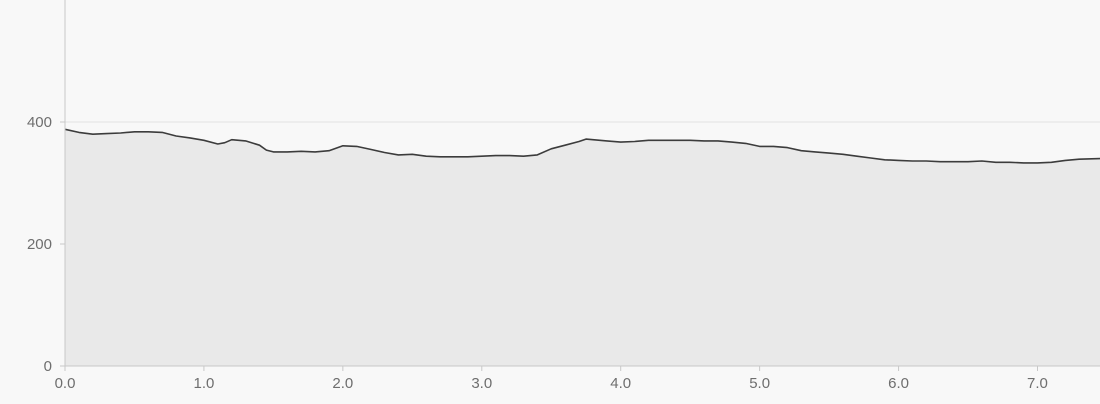  What do you see at coordinates (620, 383) in the screenshot?
I see `x-tick-label: 4.0` at bounding box center [620, 383].